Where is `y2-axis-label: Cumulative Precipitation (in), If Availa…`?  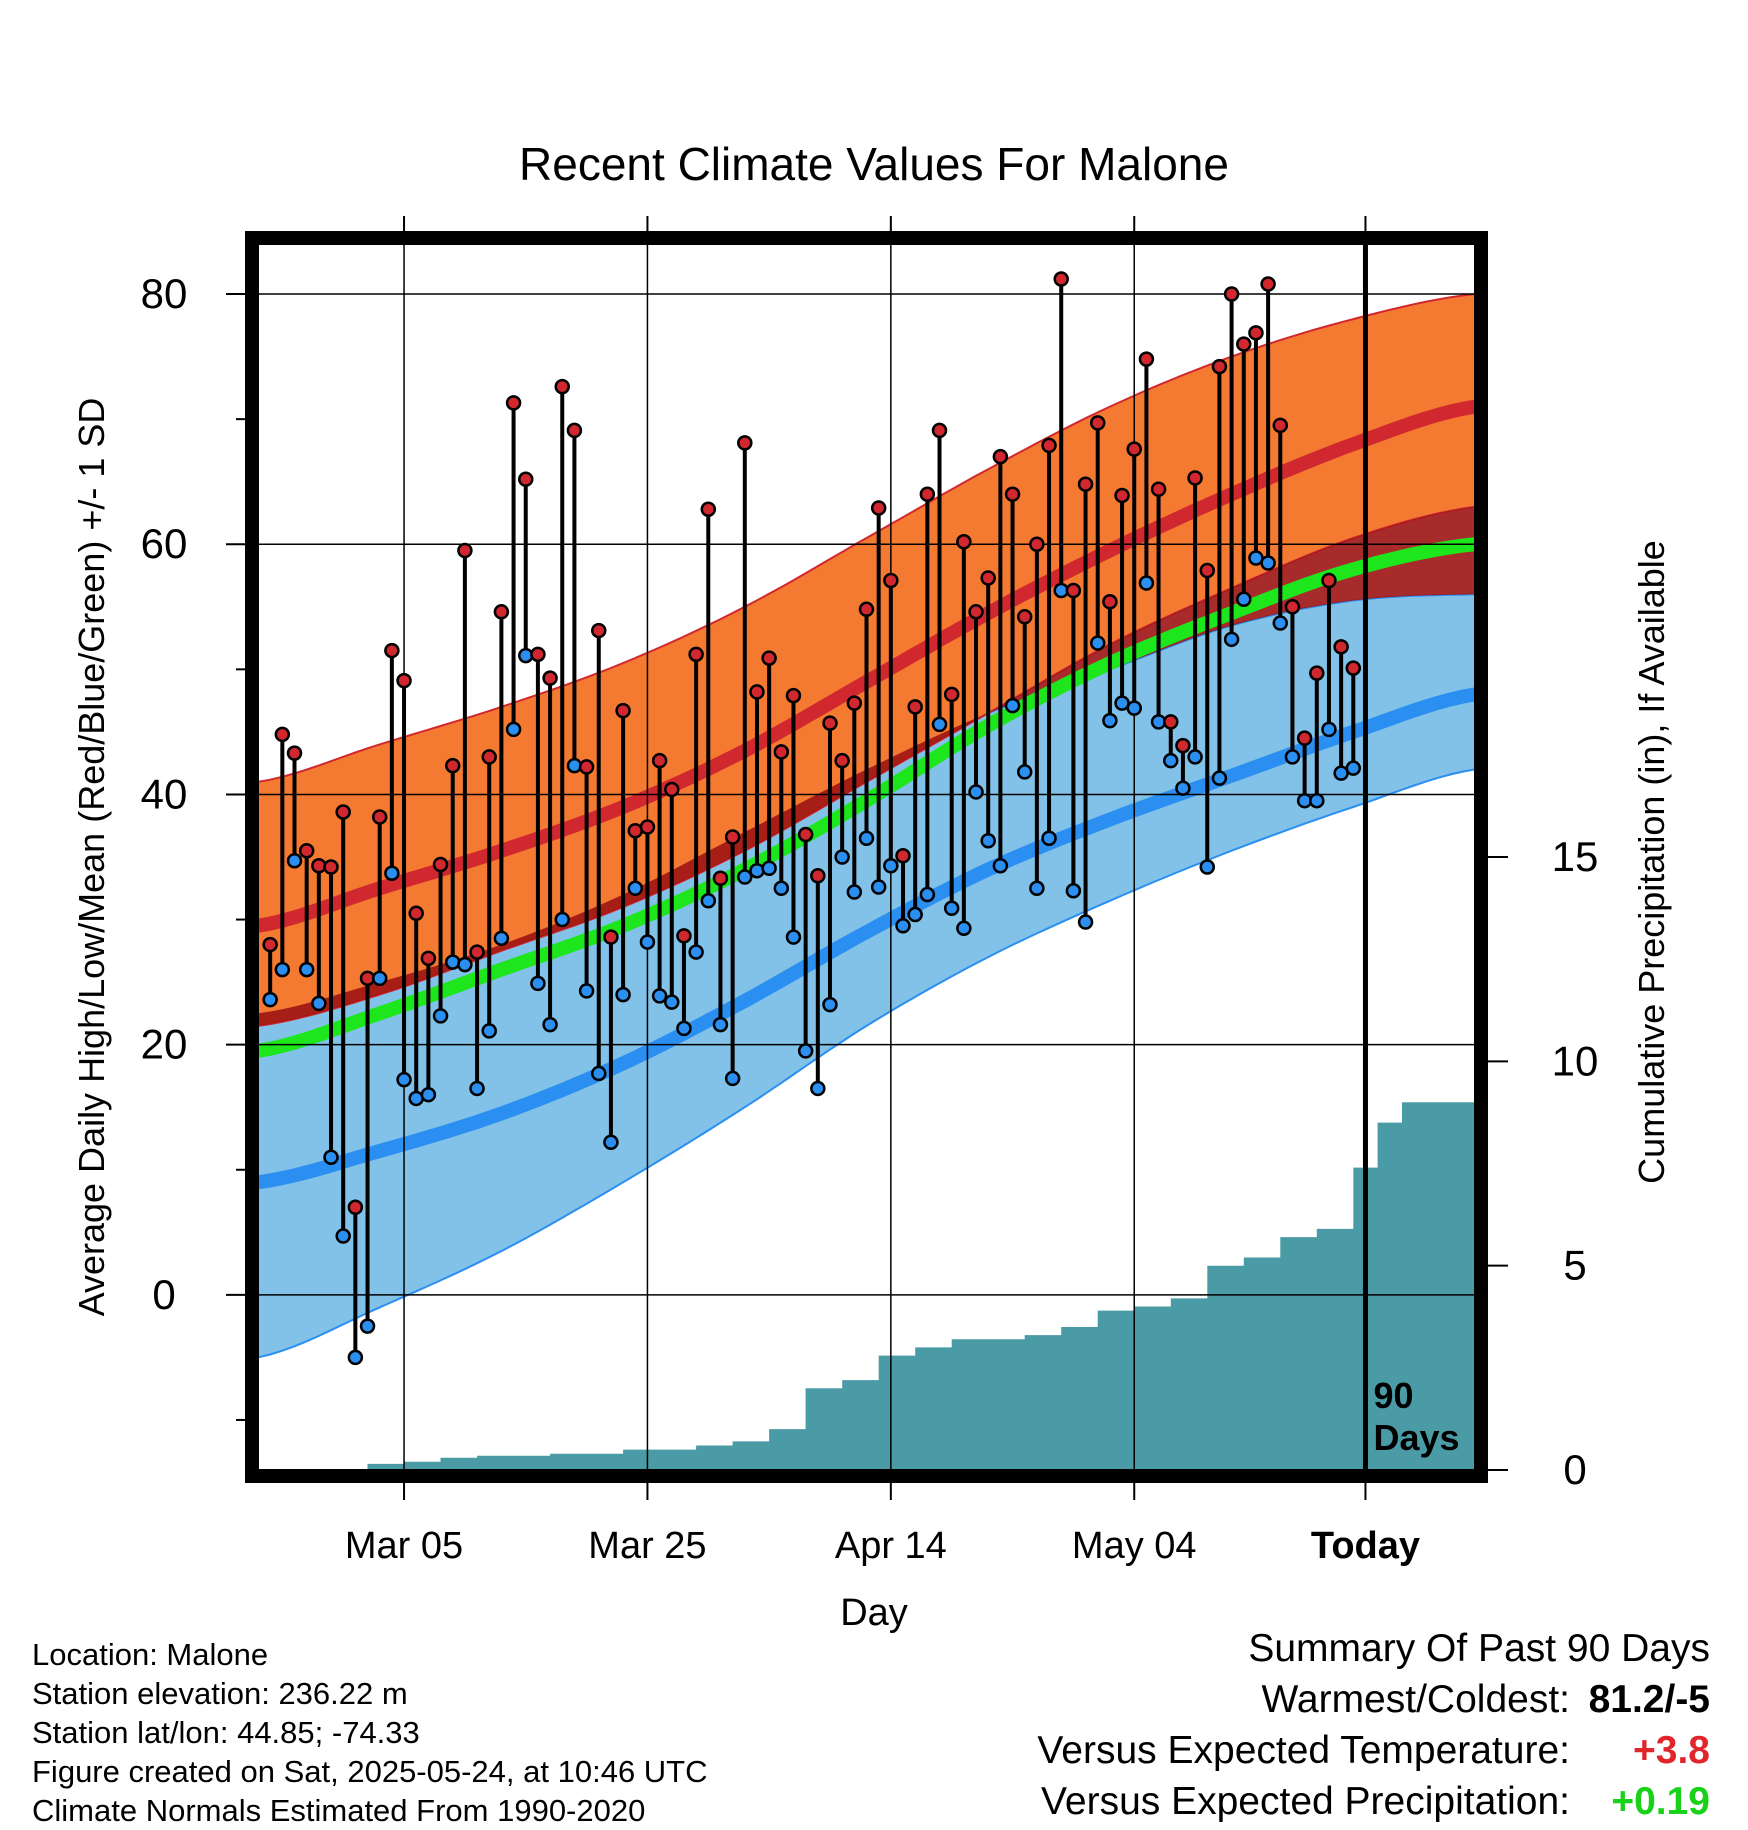 y2-axis-label: Cumulative Precipitation (in), If Availa… is located at coordinates (1651, 862).